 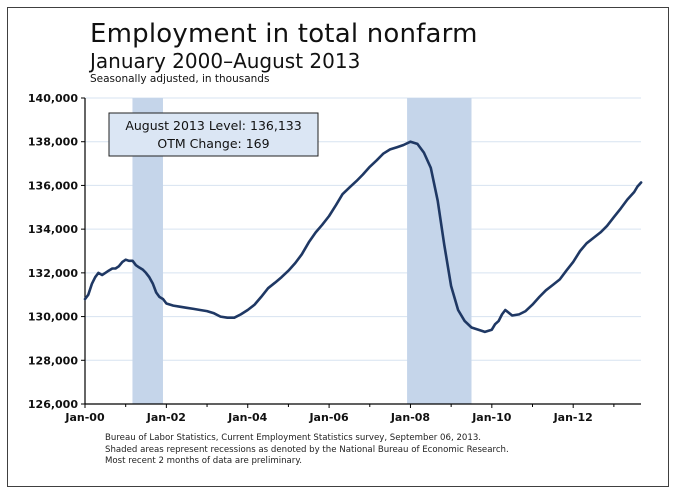 I want to click on recession-shade, so click(x=439, y=251).